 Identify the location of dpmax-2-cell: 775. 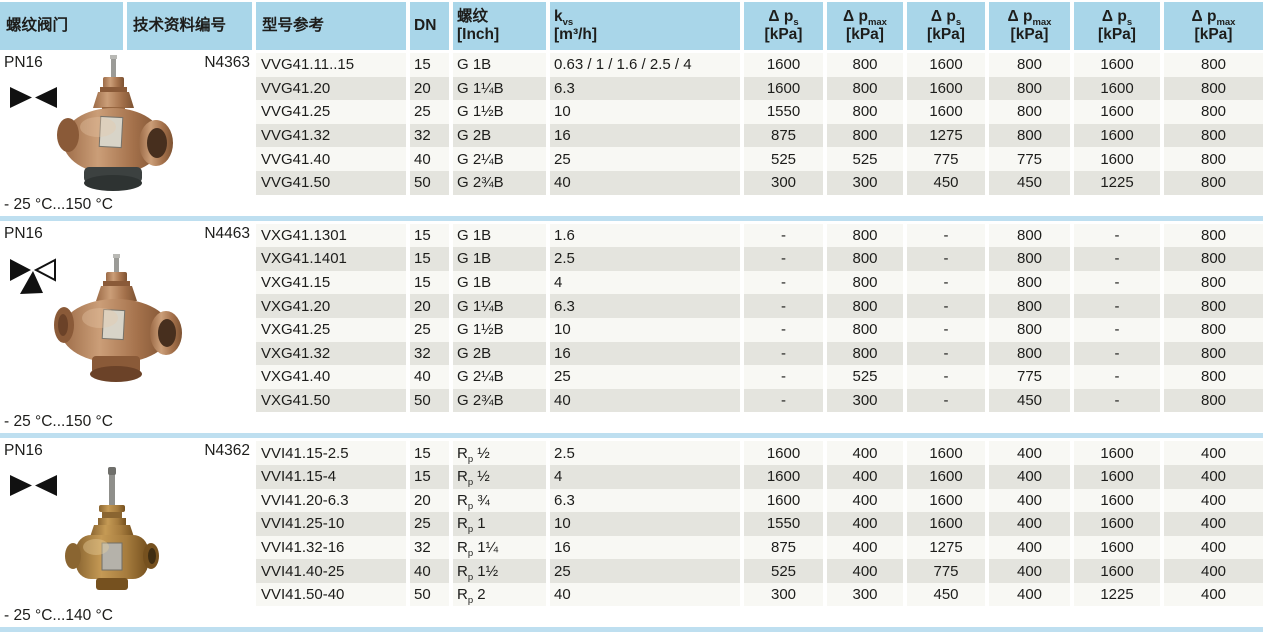
(1031, 159).